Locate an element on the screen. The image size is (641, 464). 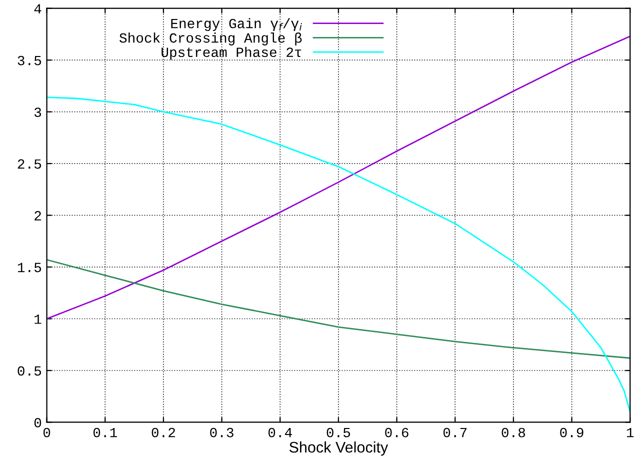
y-tick-label: 0 is located at coordinates (38, 423).